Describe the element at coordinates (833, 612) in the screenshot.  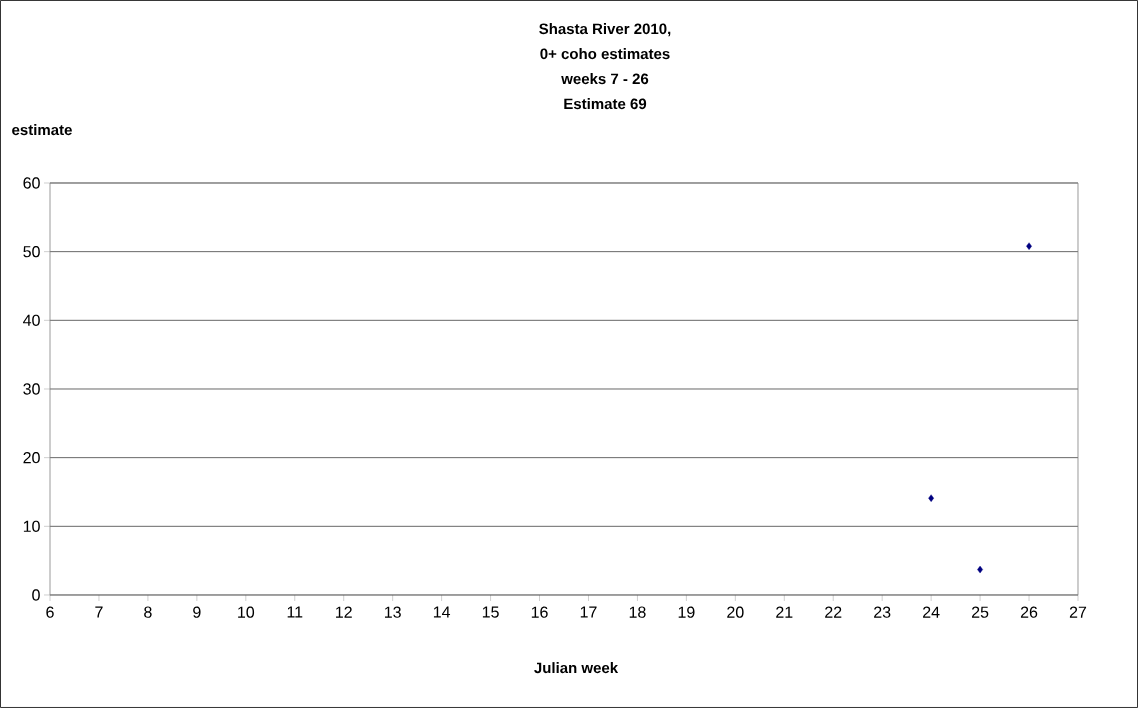
I see `x-tick-label: 22` at that location.